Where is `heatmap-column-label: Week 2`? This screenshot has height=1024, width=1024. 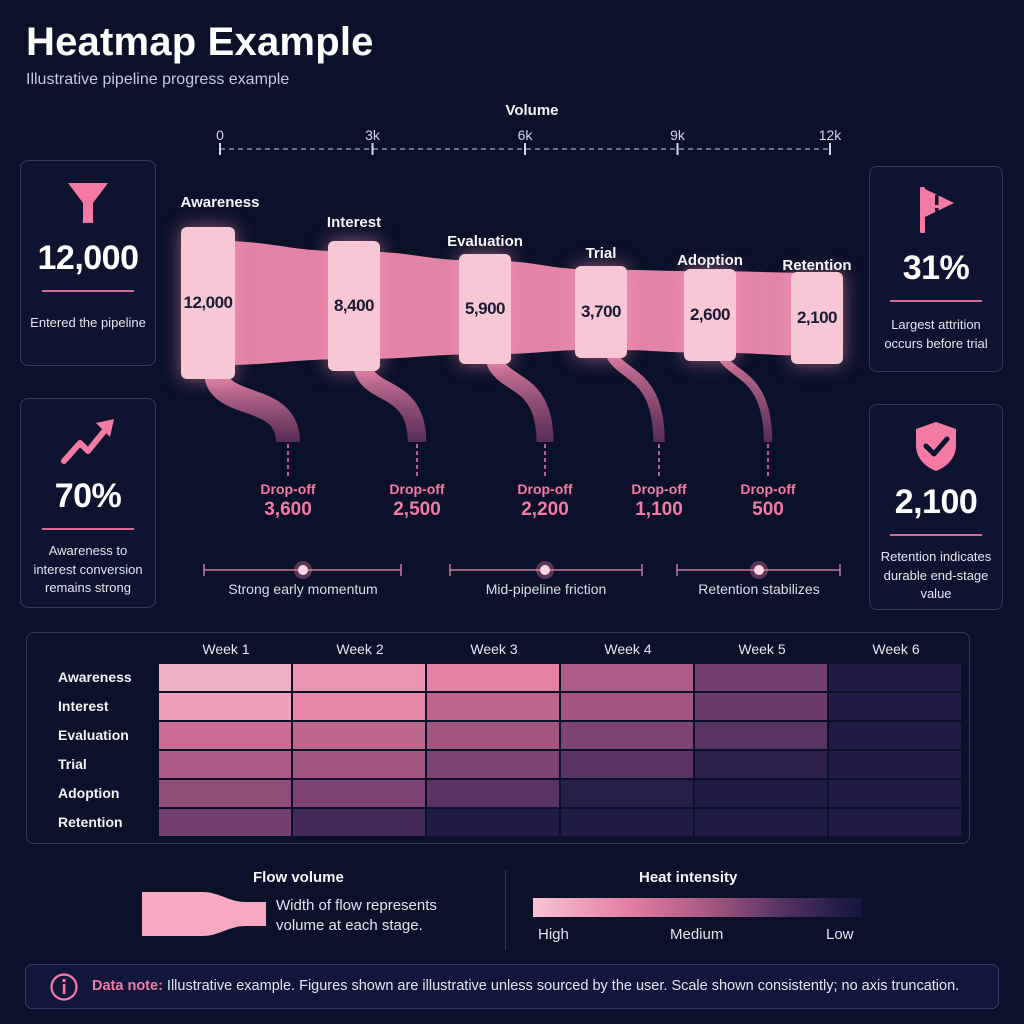 heatmap-column-label: Week 2 is located at coordinates (360, 649).